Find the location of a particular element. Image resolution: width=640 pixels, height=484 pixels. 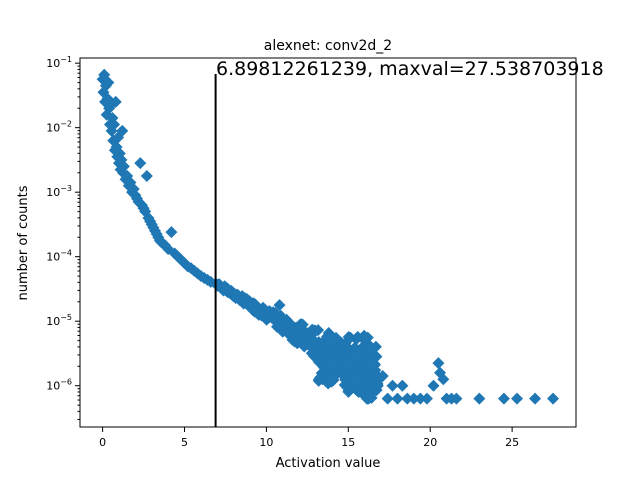

y-tick-label: 10⁻⁶ is located at coordinates (59, 385).